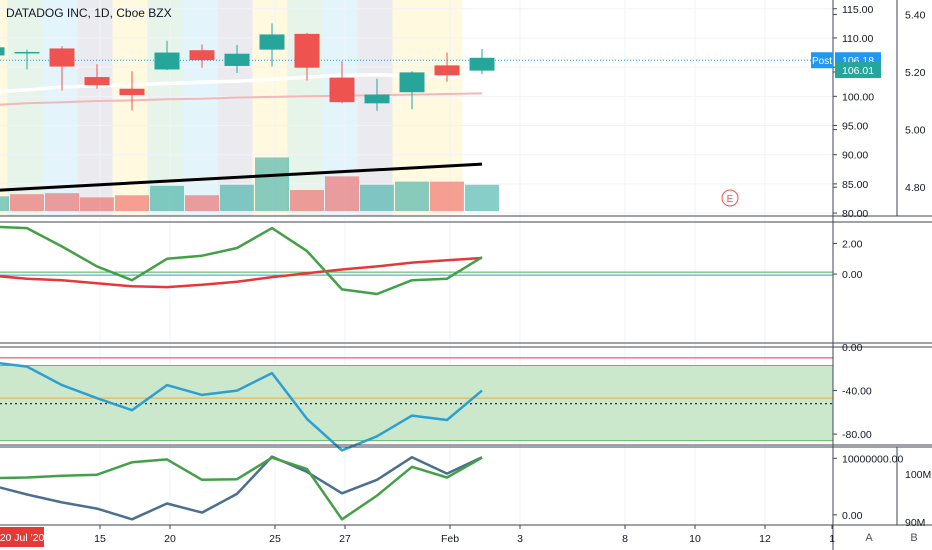 The image size is (932, 550). Describe the element at coordinates (918, 475) in the screenshot. I see `axis-tick-label: 100M` at that location.